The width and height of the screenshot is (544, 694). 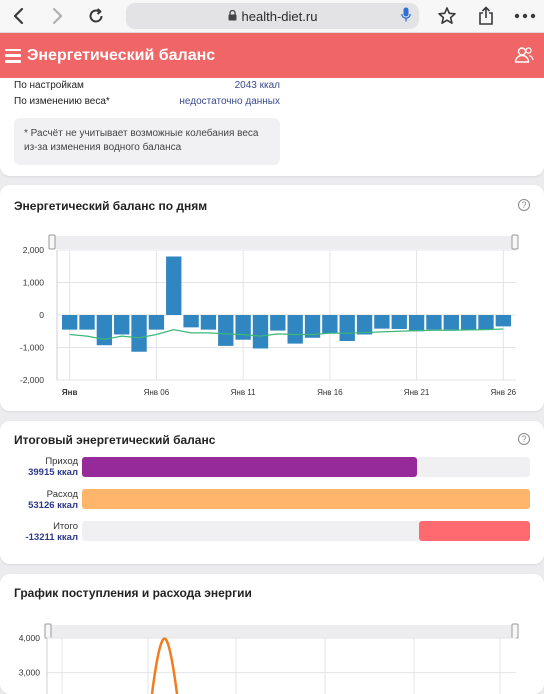 What do you see at coordinates (524, 57) in the screenshot?
I see `users-icon` at bounding box center [524, 57].